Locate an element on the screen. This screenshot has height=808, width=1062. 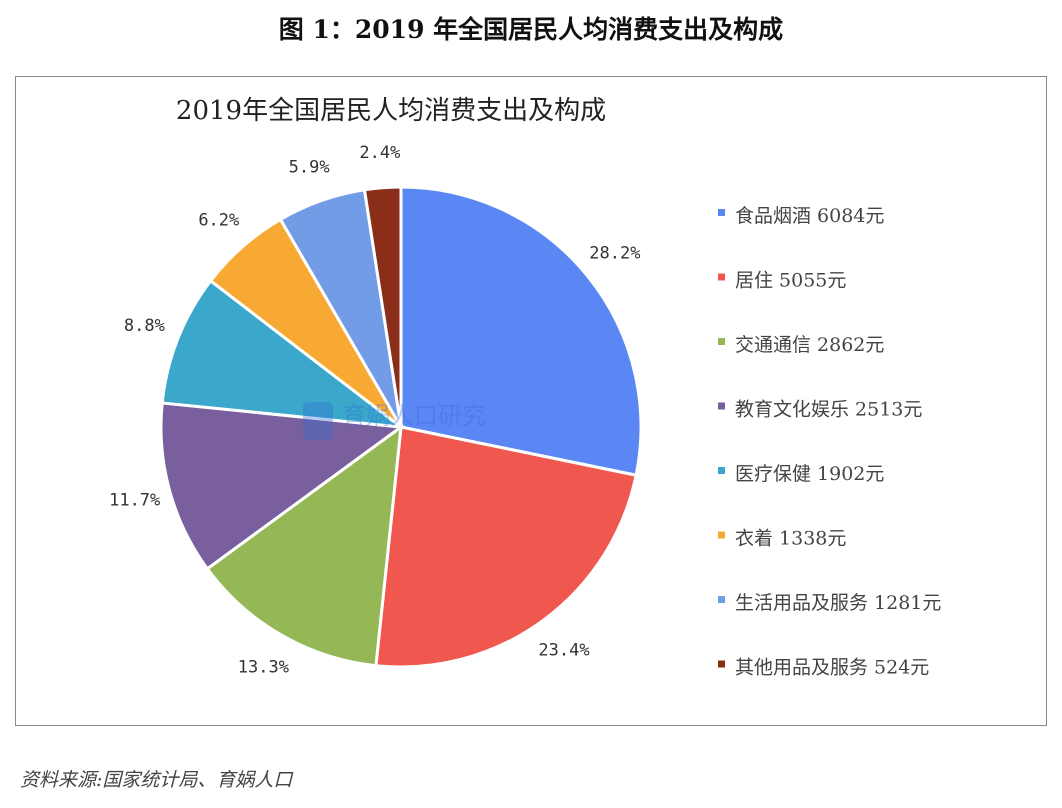
percent-label-1: 28.2% is located at coordinates (614, 254).